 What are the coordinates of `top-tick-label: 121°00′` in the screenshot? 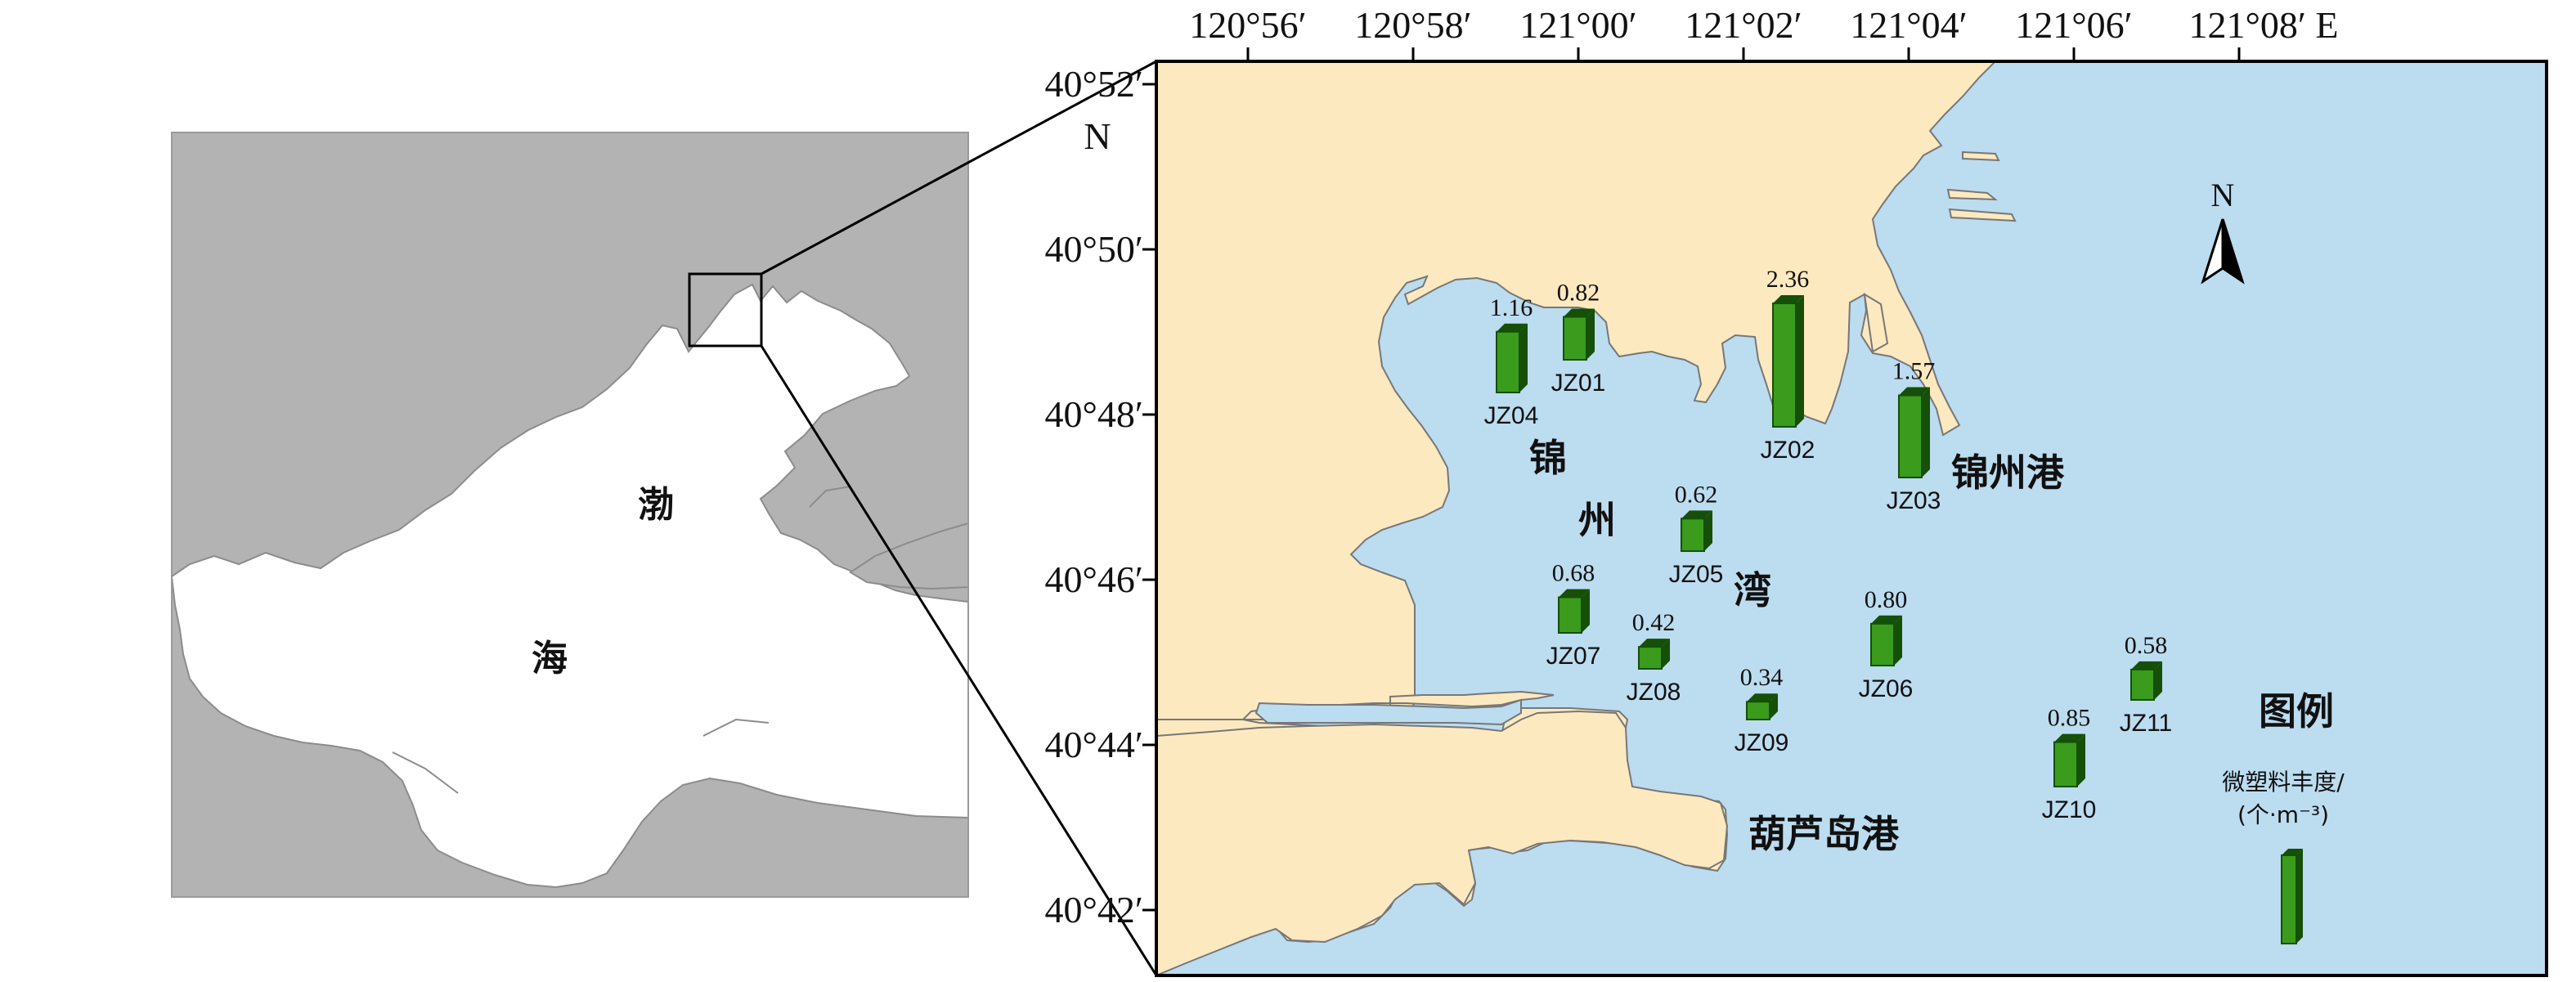 It's located at (1577, 25).